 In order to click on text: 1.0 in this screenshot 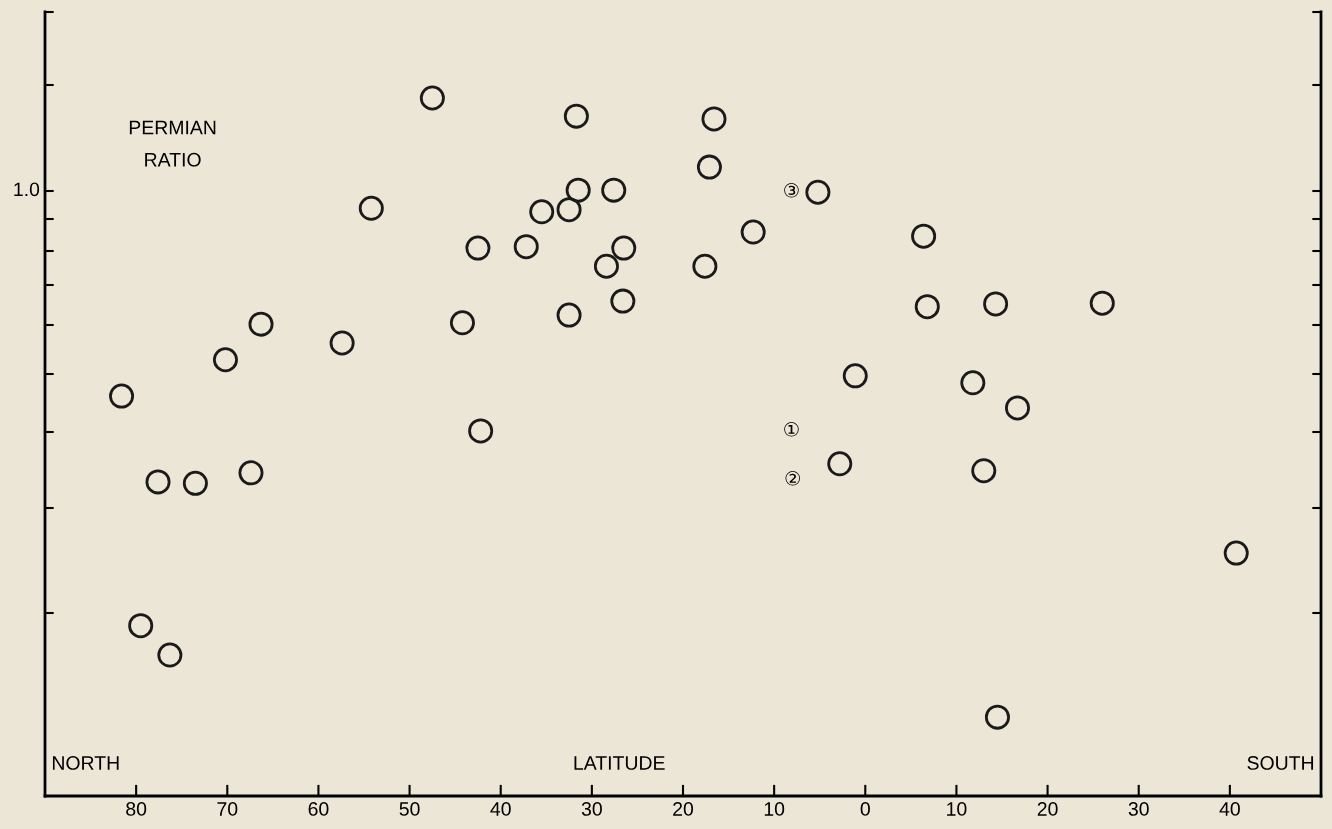, I will do `click(27, 189)`.